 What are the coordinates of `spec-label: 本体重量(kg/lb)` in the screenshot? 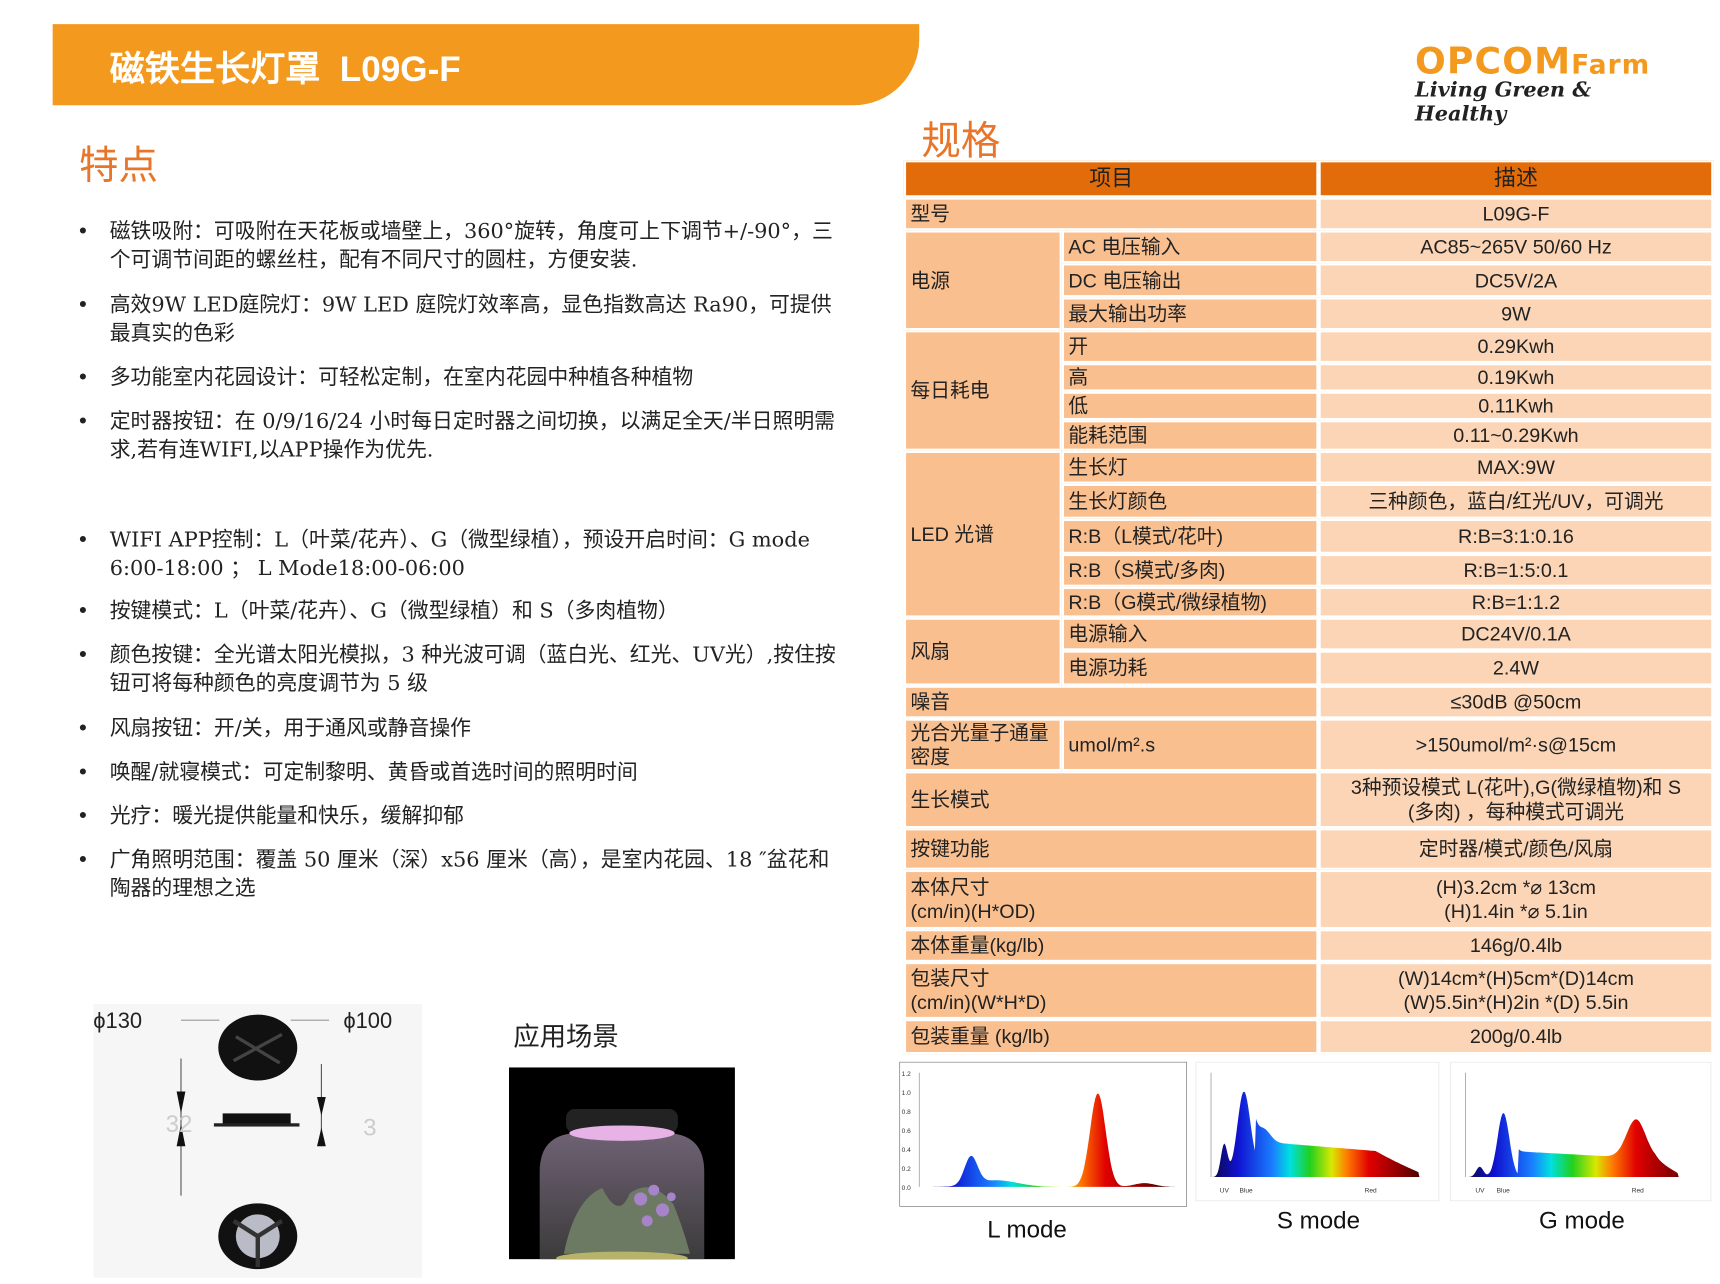 It's located at (1111, 946).